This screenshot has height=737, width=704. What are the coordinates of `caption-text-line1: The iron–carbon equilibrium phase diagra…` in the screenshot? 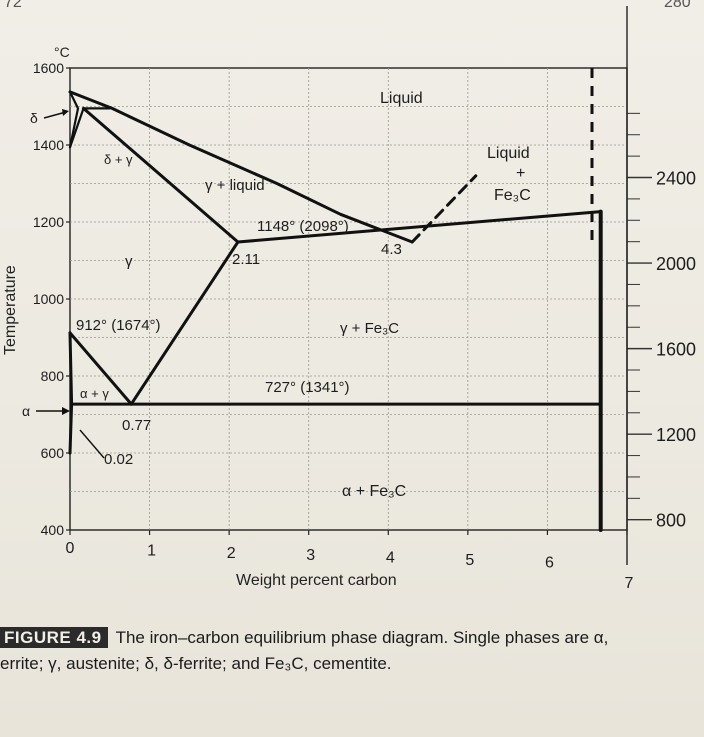 It's located at (362, 637).